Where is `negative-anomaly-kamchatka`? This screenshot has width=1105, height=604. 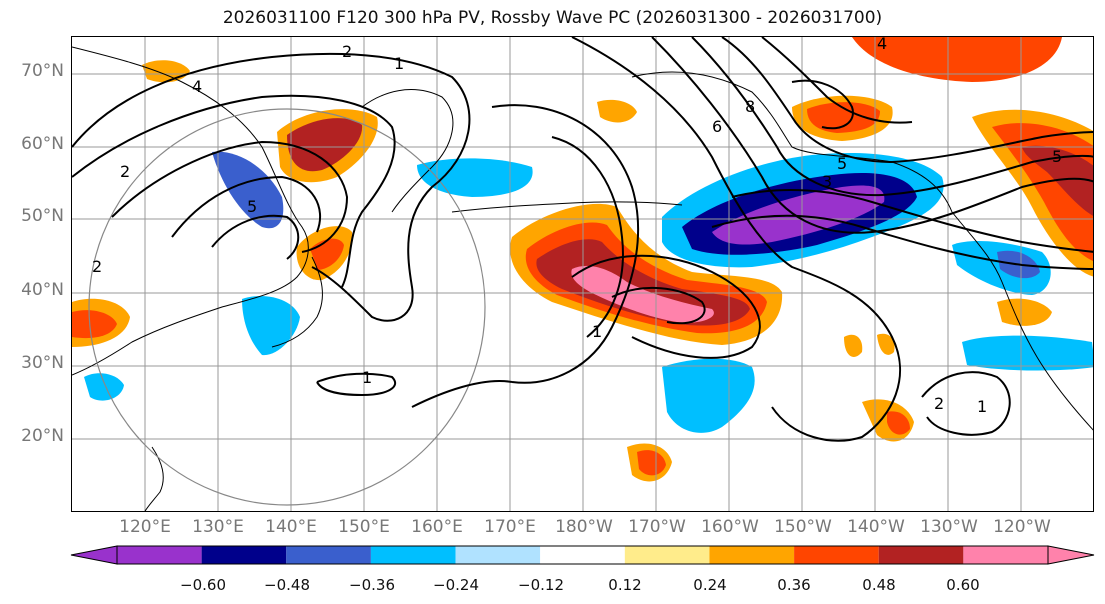
negative-anomaly-kamchatka is located at coordinates (475, 177).